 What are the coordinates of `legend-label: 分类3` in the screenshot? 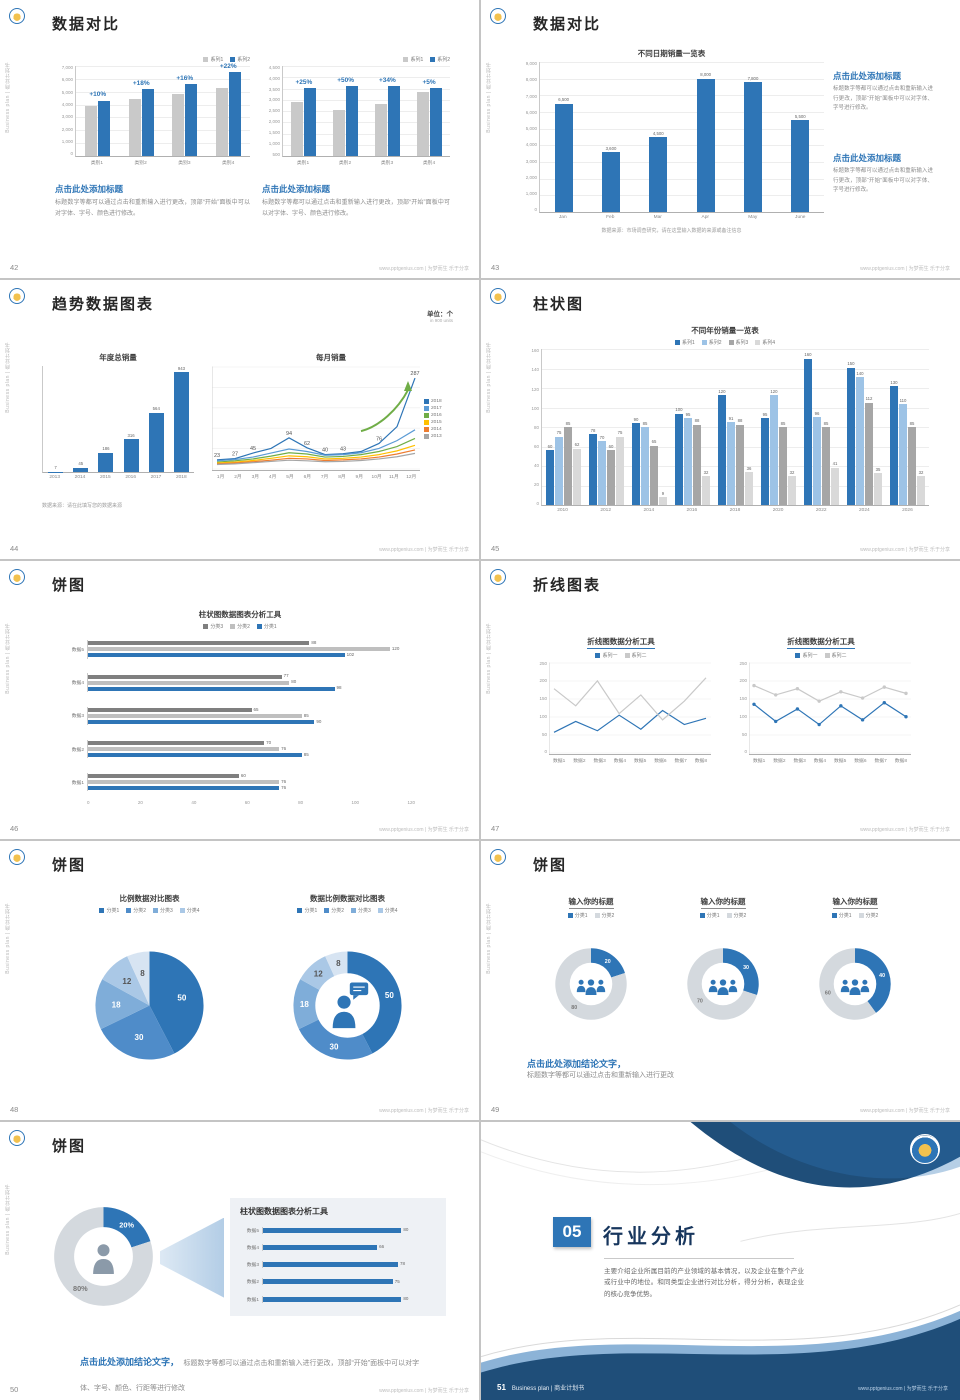 It's located at (166, 911).